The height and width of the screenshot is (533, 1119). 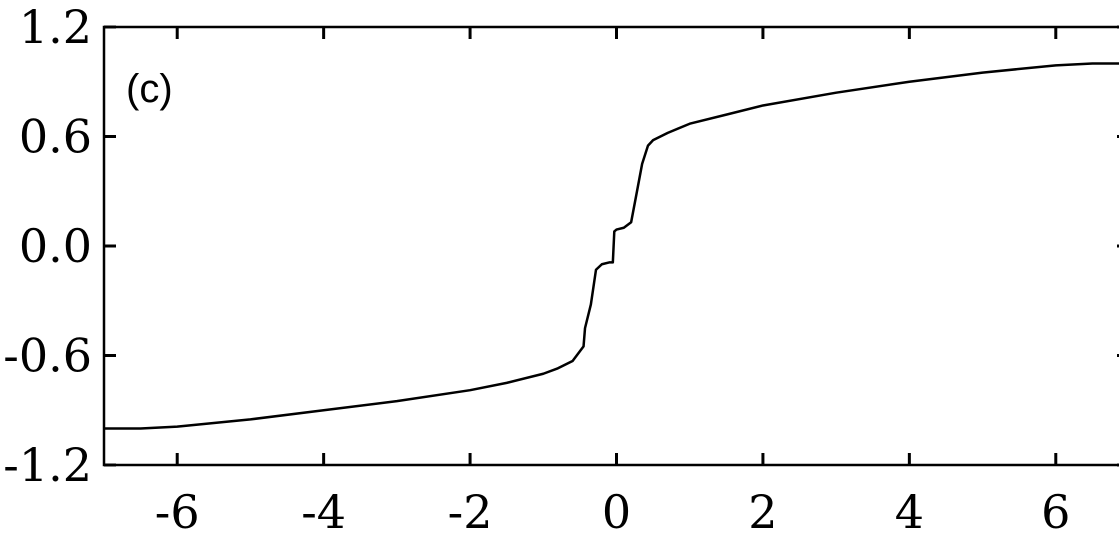 I want to click on panel-label: (c), so click(x=149, y=89).